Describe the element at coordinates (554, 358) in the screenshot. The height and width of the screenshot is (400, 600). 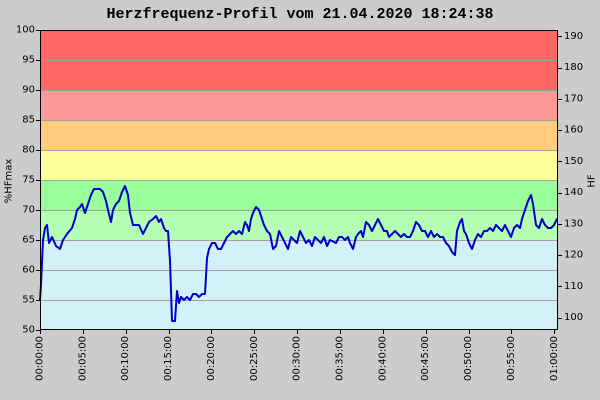
I see `x-tick-label: 01:00:00` at that location.